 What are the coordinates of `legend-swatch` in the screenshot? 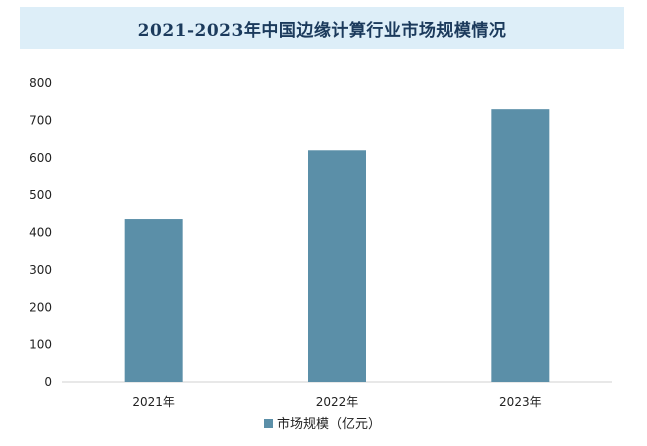 It's located at (268, 423).